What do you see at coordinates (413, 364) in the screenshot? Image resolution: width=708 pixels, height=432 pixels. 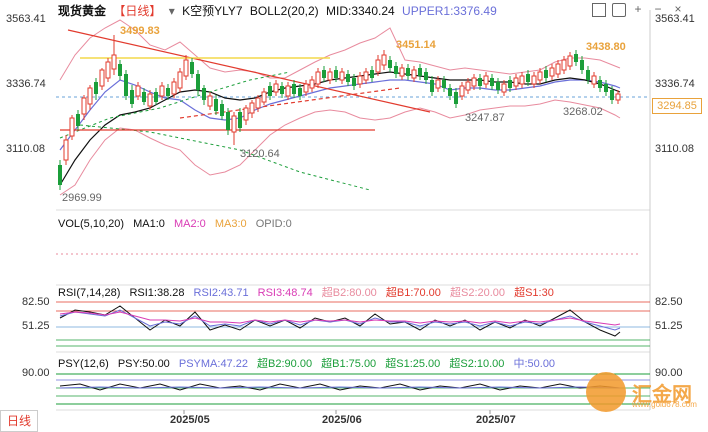 I see `psy-s1: 超S1:25.00` at bounding box center [413, 364].